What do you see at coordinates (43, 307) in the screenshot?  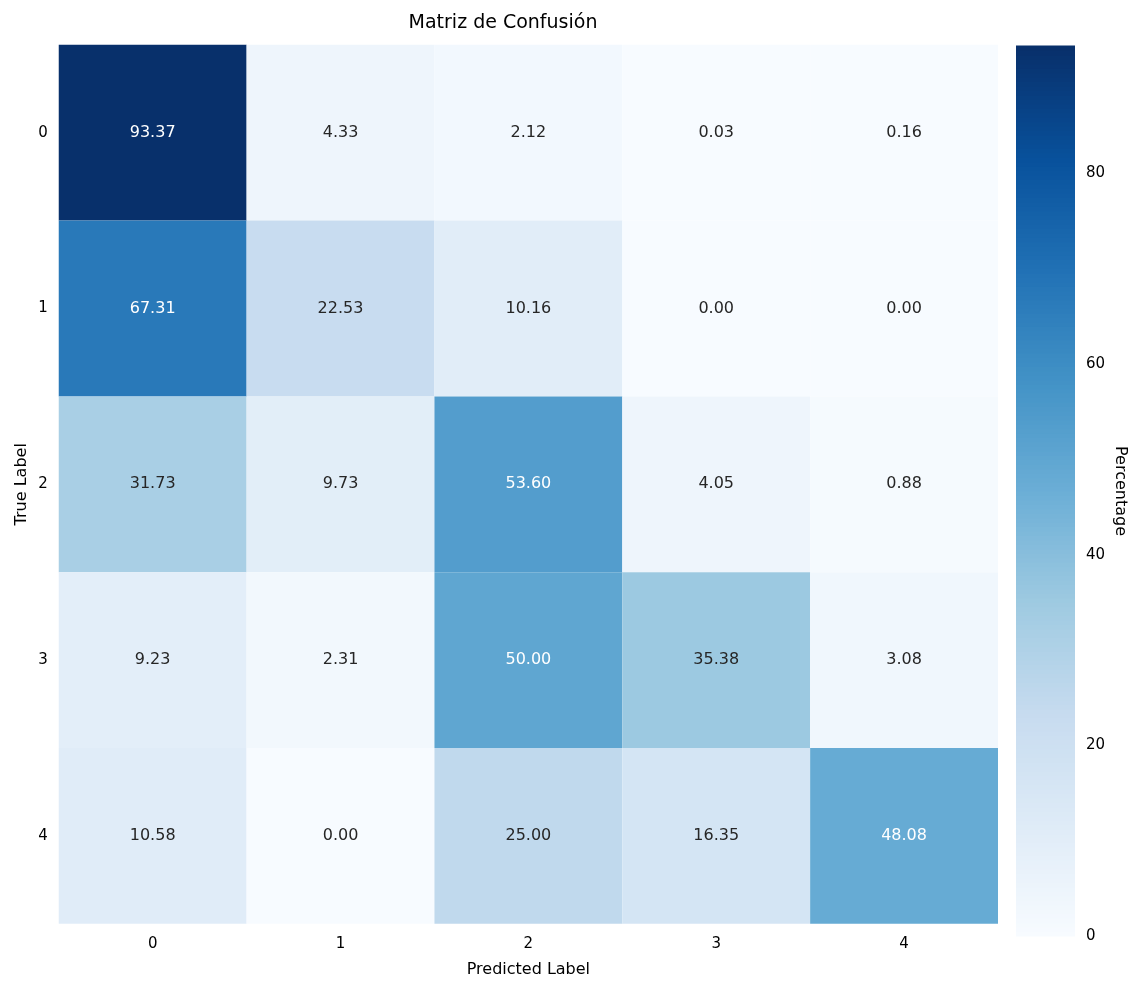 I see `y-tick-label: 1` at bounding box center [43, 307].